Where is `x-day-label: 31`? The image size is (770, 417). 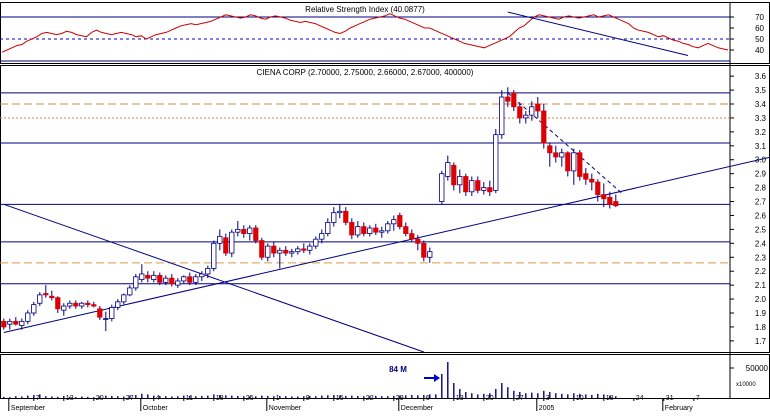
x-day-label: 31 is located at coordinates (670, 398).